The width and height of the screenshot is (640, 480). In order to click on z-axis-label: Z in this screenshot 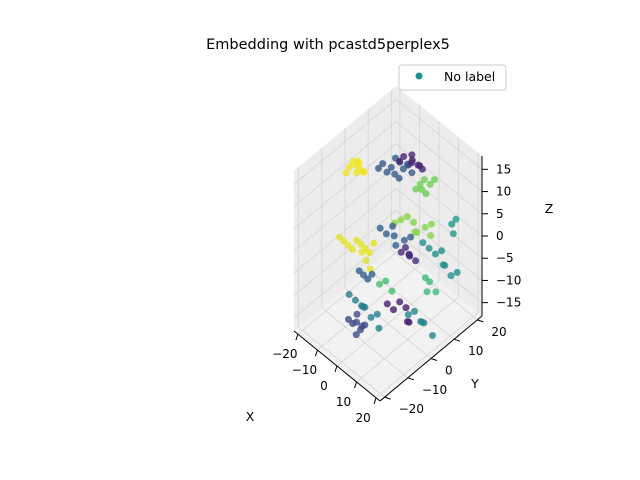, I will do `click(549, 208)`.